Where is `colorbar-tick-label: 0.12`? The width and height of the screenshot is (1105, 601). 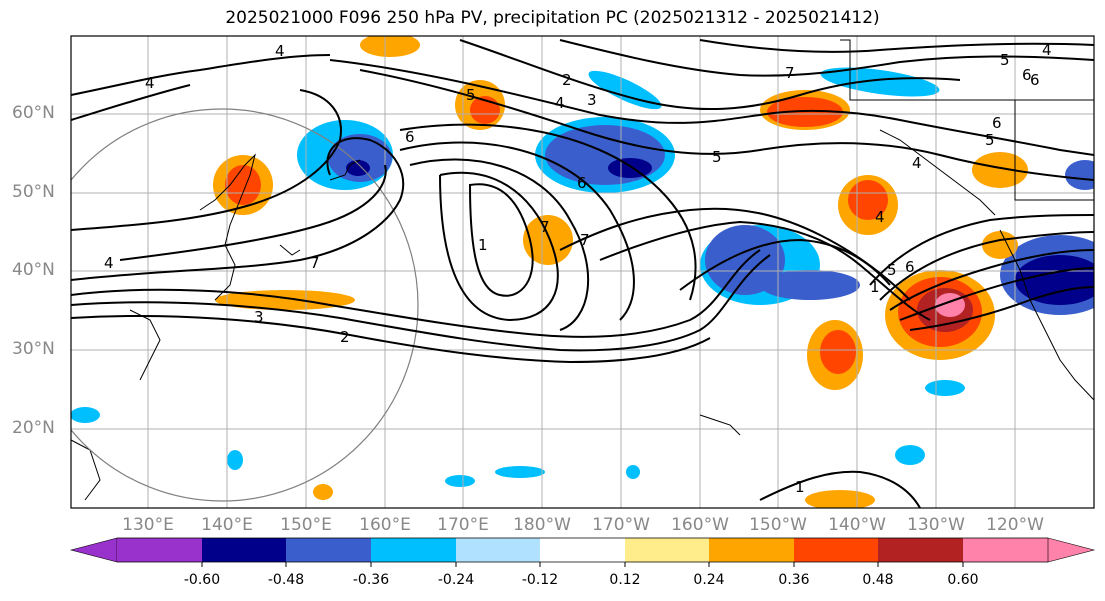
colorbar-tick-label: 0.12 is located at coordinates (625, 580).